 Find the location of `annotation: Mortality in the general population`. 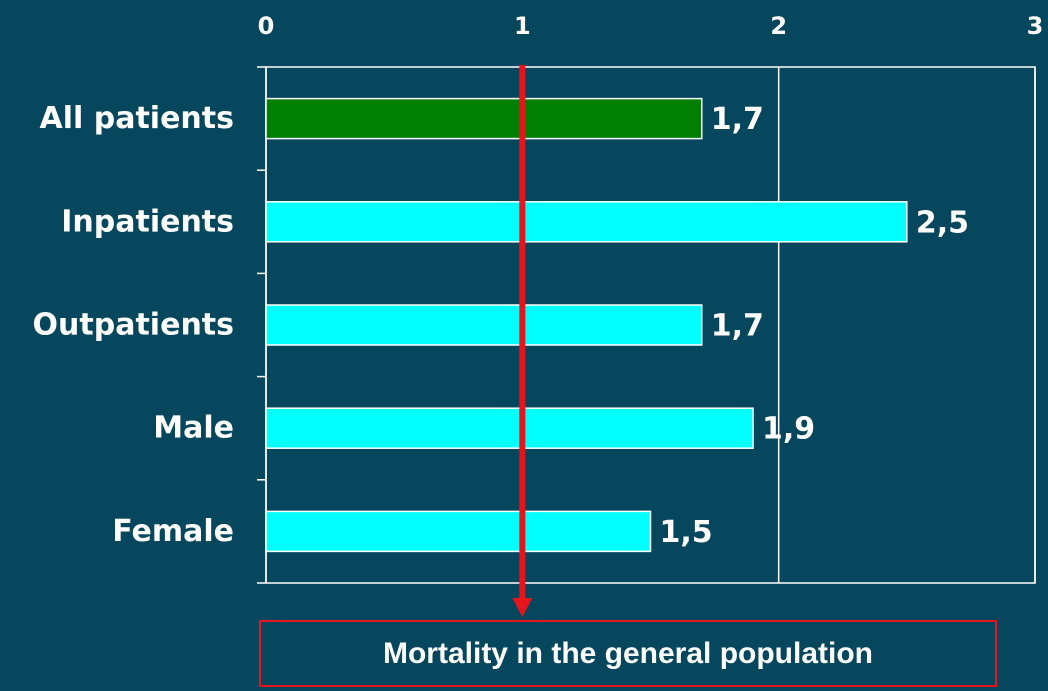

annotation: Mortality in the general population is located at coordinates (628, 653).